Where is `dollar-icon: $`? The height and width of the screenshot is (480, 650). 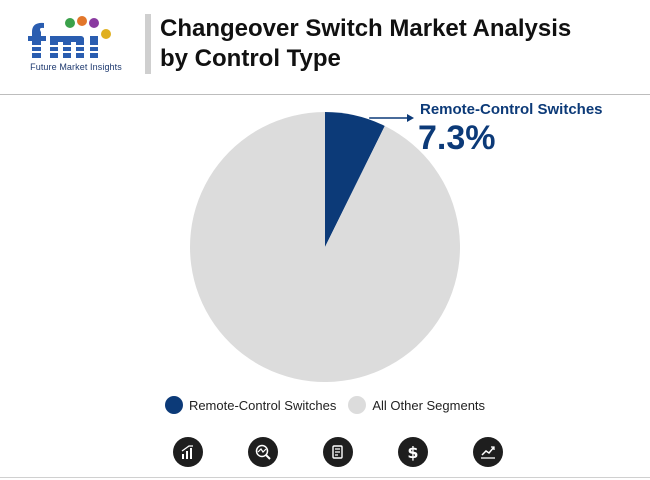 dollar-icon: $ is located at coordinates (413, 452).